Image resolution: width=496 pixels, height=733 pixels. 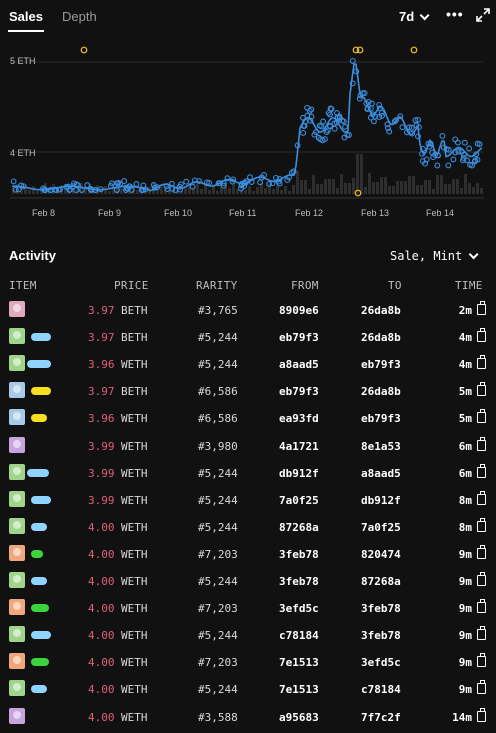 I want to click on table-row: 4.00 WETH #7,203 7e1513 3efd5c 9m, so click(x=248, y=663).